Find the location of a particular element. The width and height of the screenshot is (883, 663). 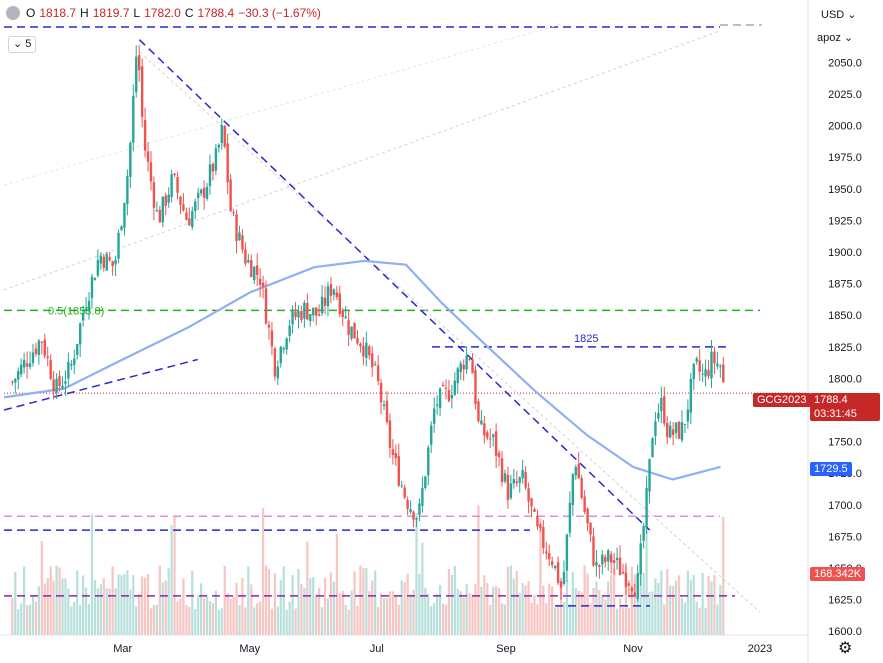

x-tick-label: Mar is located at coordinates (122, 649).